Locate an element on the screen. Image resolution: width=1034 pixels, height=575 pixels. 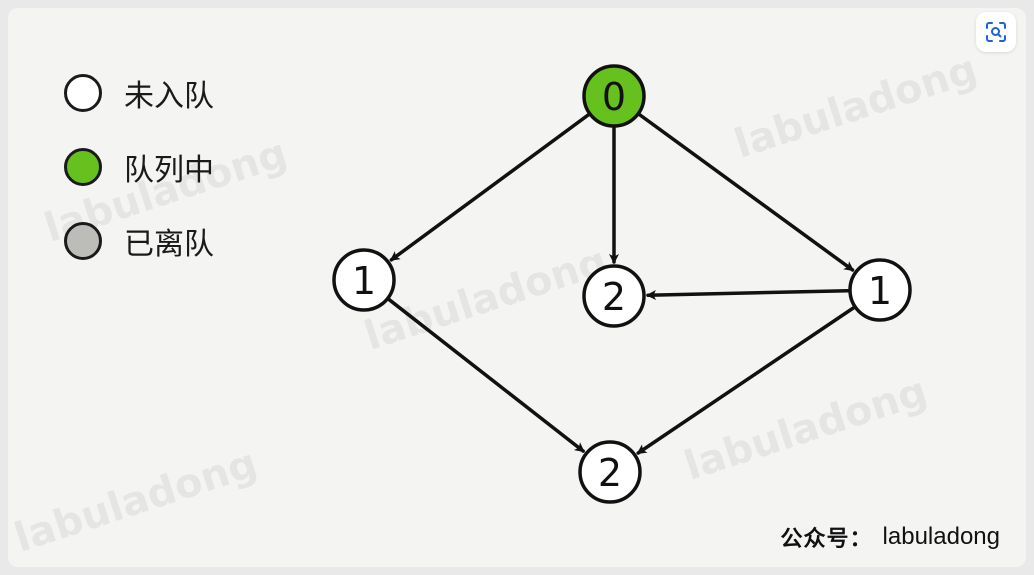
edge-n0-n1b is located at coordinates (746, 192).